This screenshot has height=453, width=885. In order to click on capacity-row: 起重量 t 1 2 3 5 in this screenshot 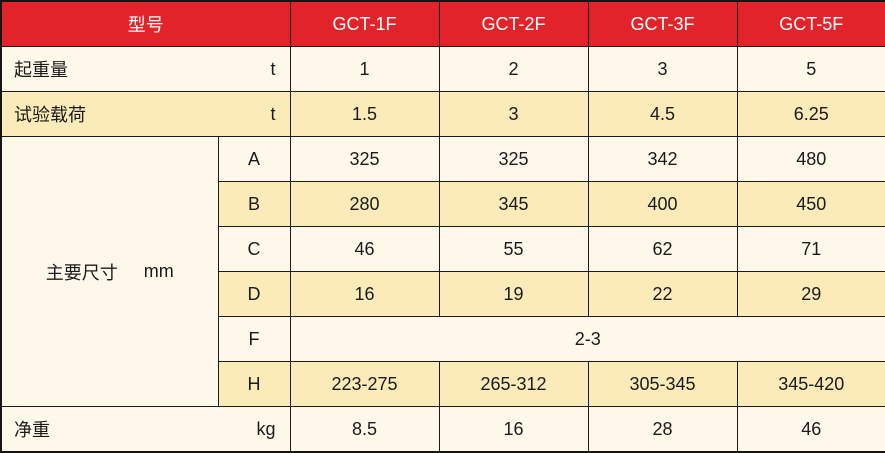, I will do `click(442, 69)`.